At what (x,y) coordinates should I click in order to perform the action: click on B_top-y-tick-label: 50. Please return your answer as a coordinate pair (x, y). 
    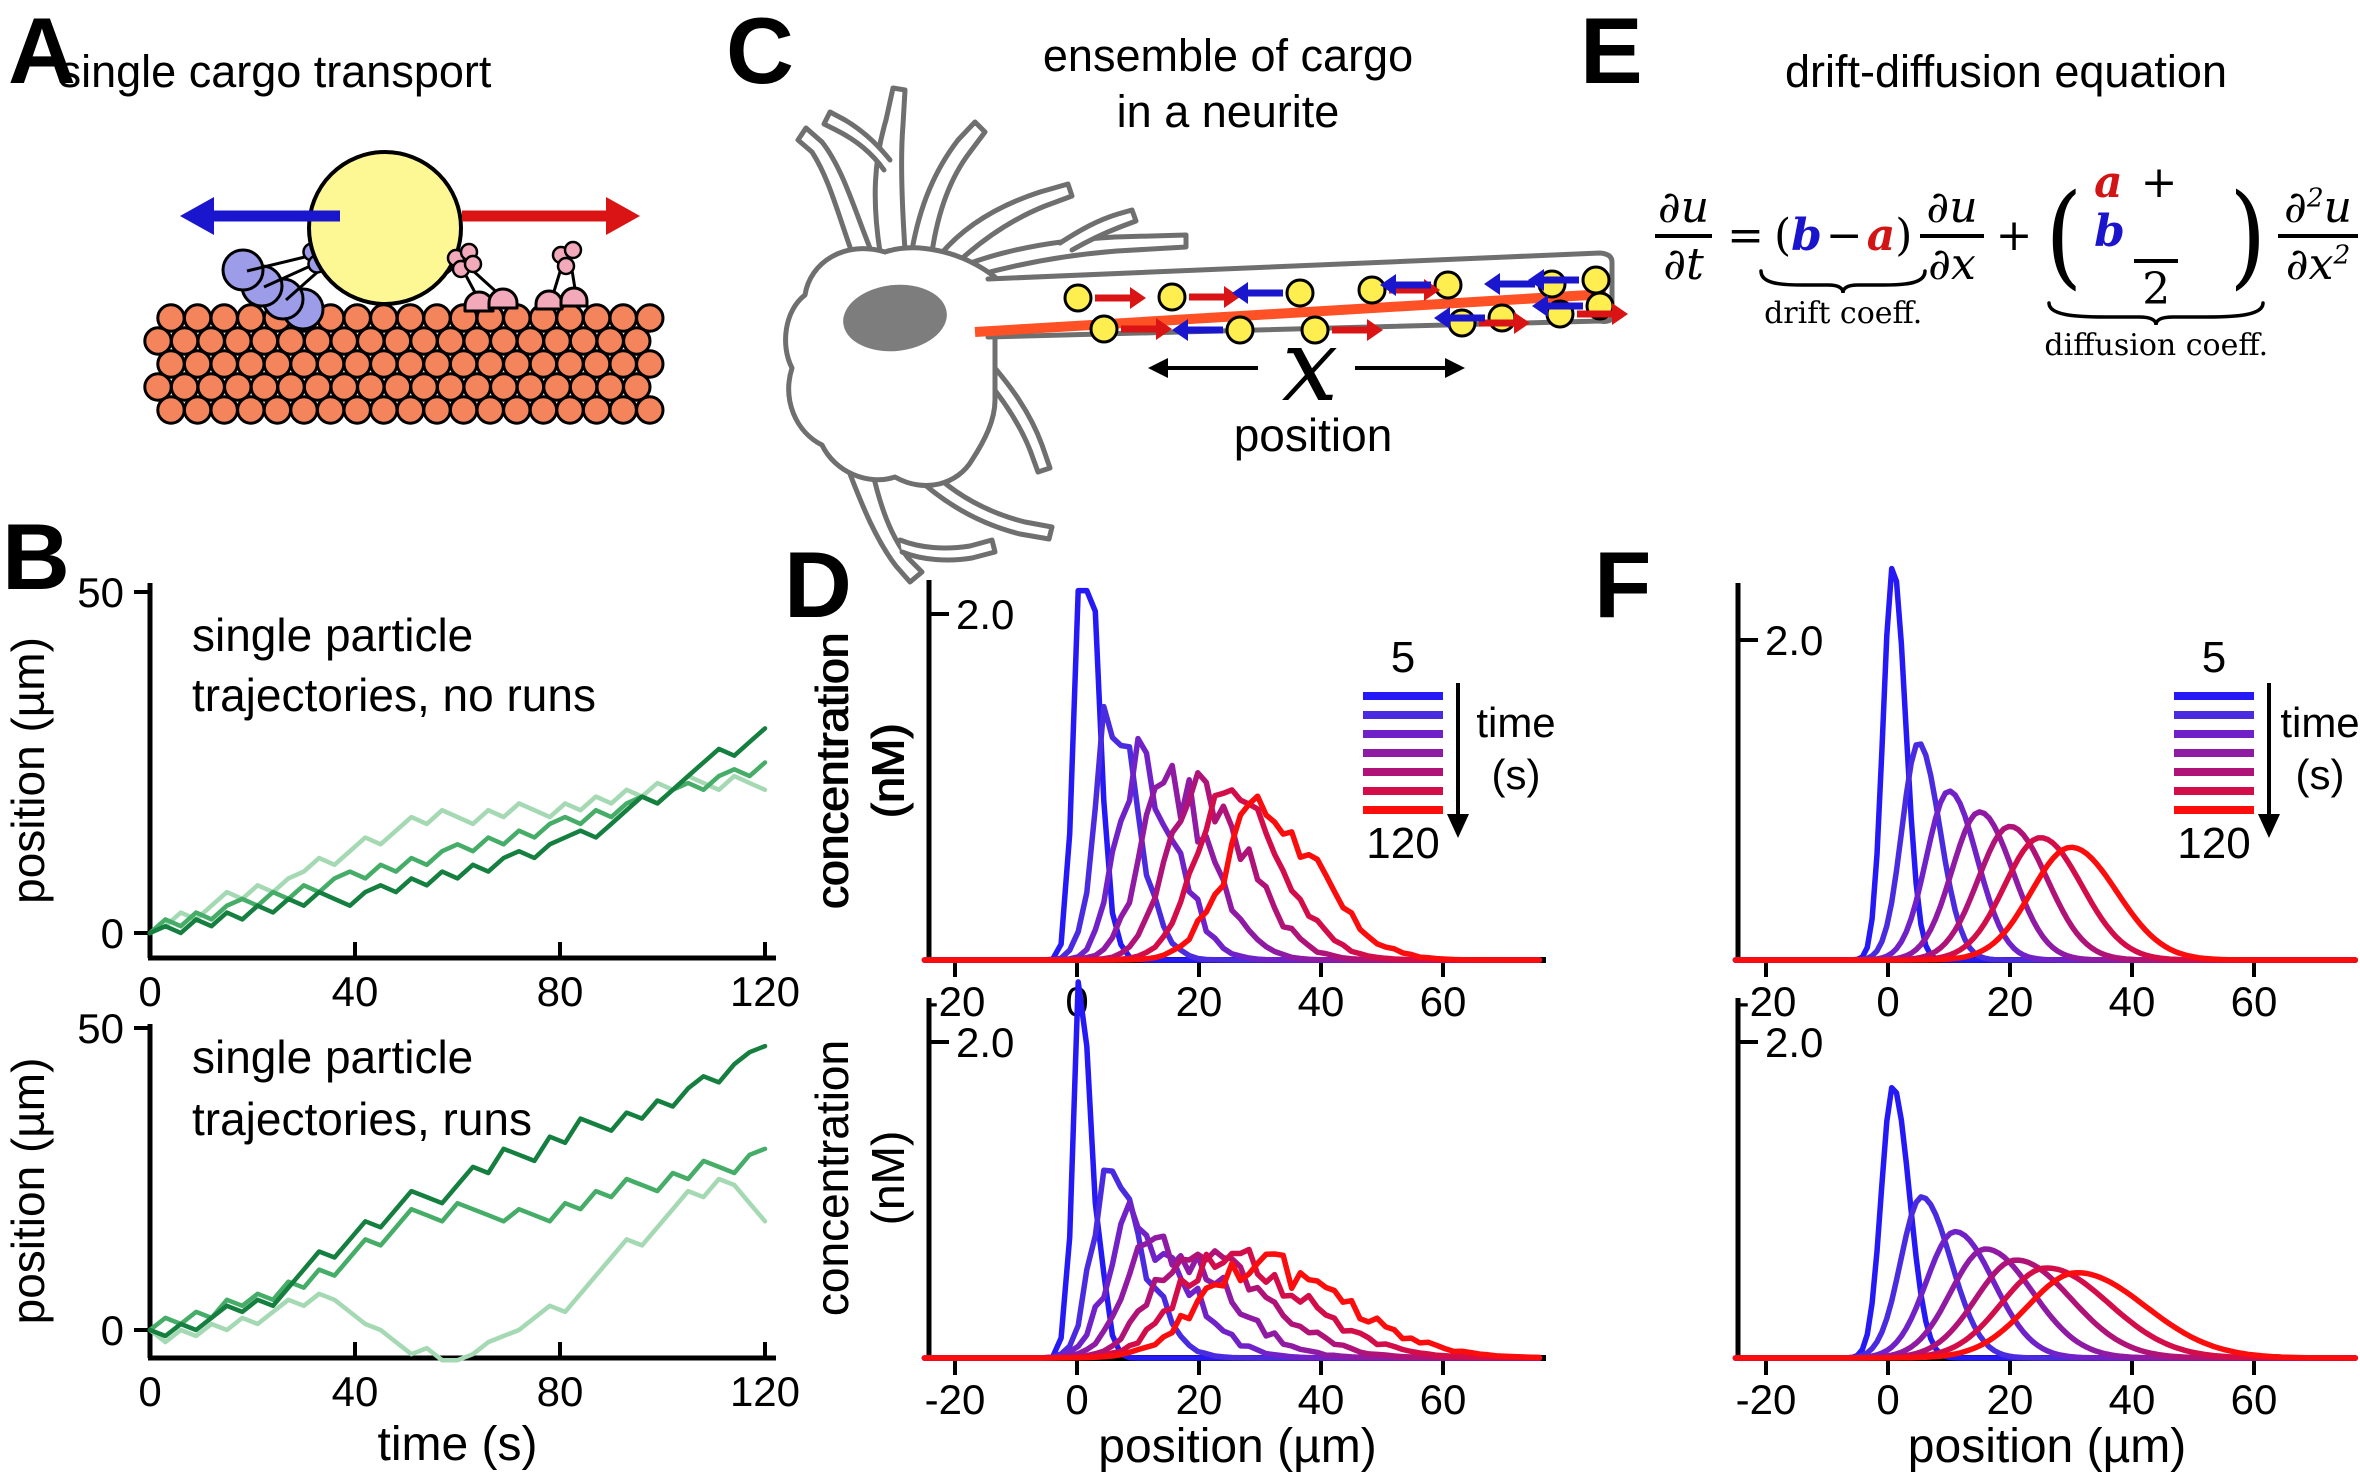
    Looking at the image, I should click on (100, 592).